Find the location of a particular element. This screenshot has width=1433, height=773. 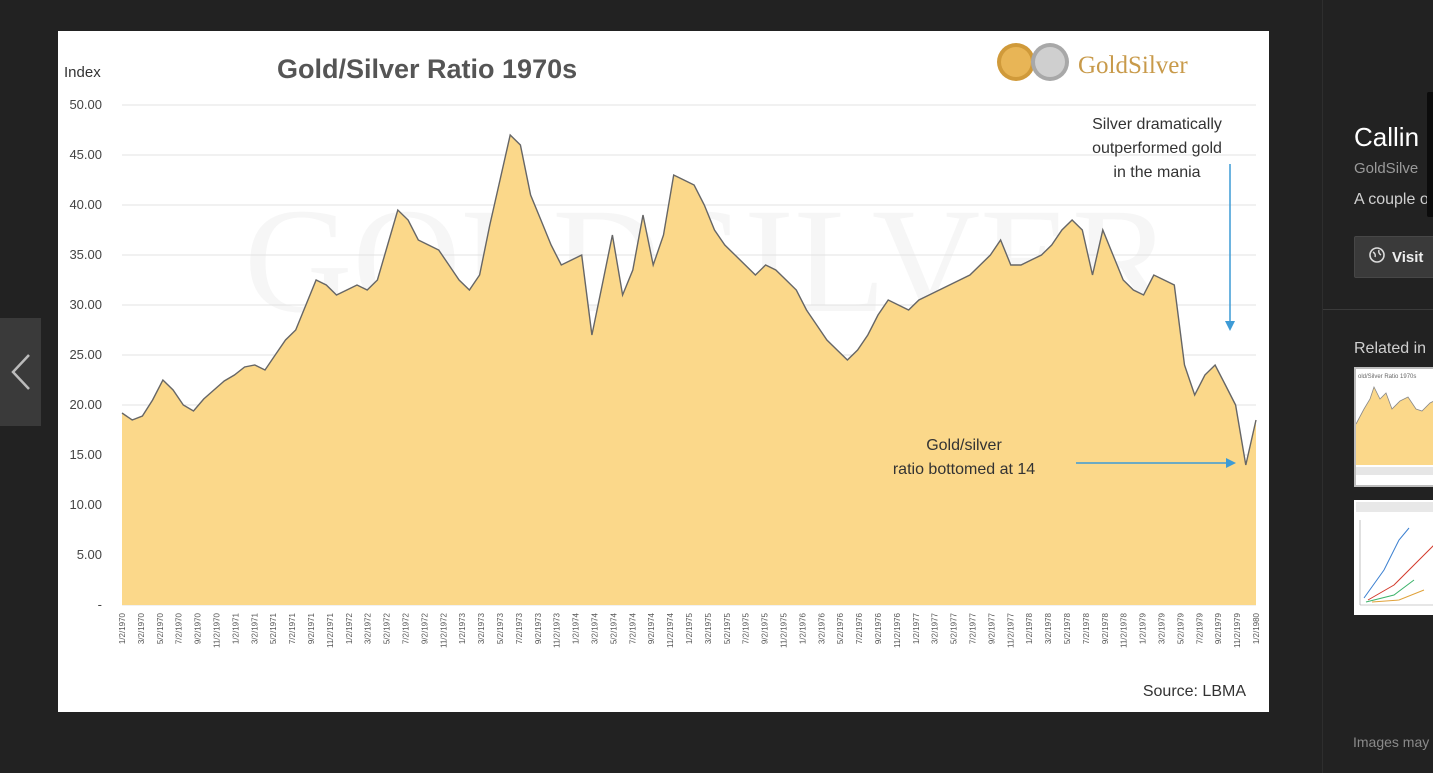

x-tick-label: 11/2/1975 is located at coordinates (784, 630).